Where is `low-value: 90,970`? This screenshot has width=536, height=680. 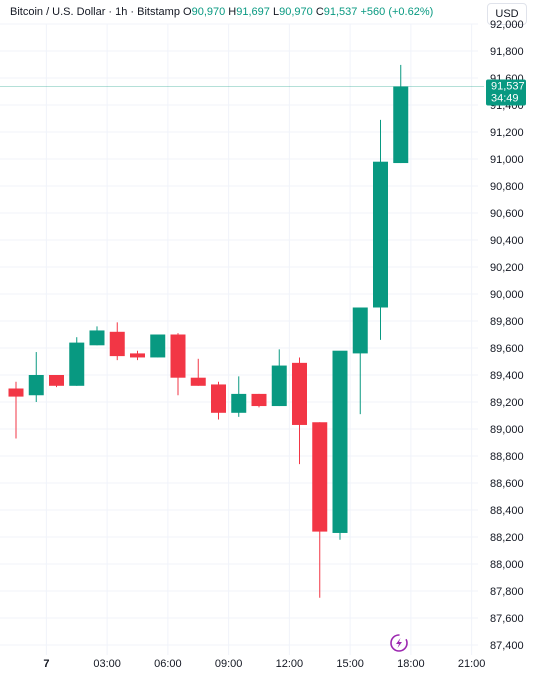
low-value: 90,970 is located at coordinates (296, 12).